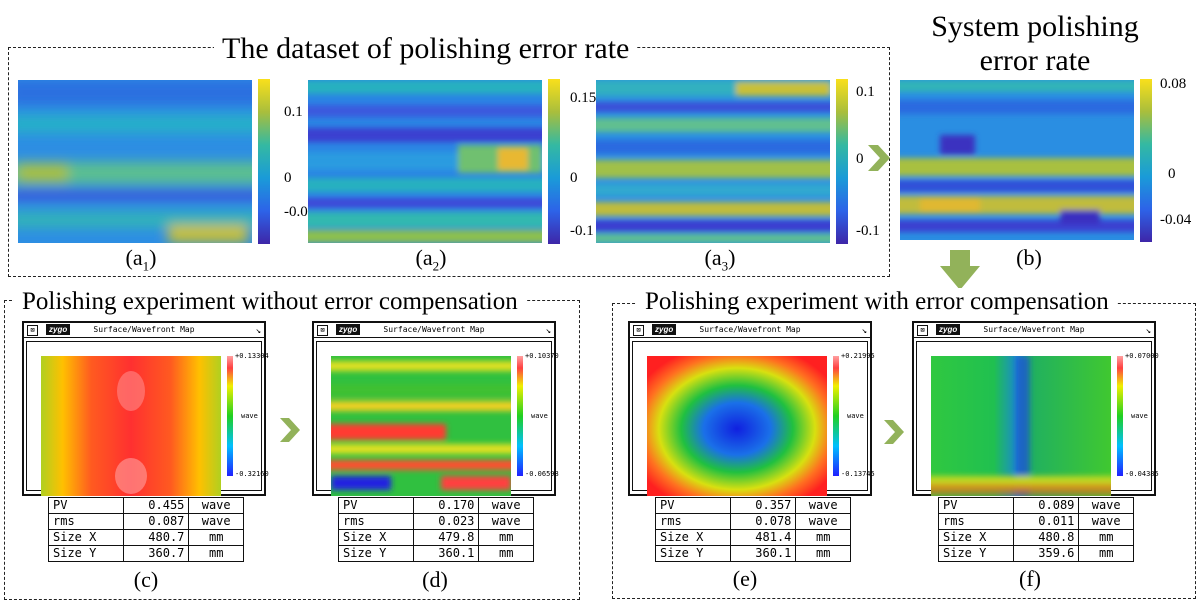 The image size is (1198, 607). What do you see at coordinates (144, 330) in the screenshot?
I see `zygo-titlebar: ⊠ zygo Surface/Wavefront Map ↘` at bounding box center [144, 330].